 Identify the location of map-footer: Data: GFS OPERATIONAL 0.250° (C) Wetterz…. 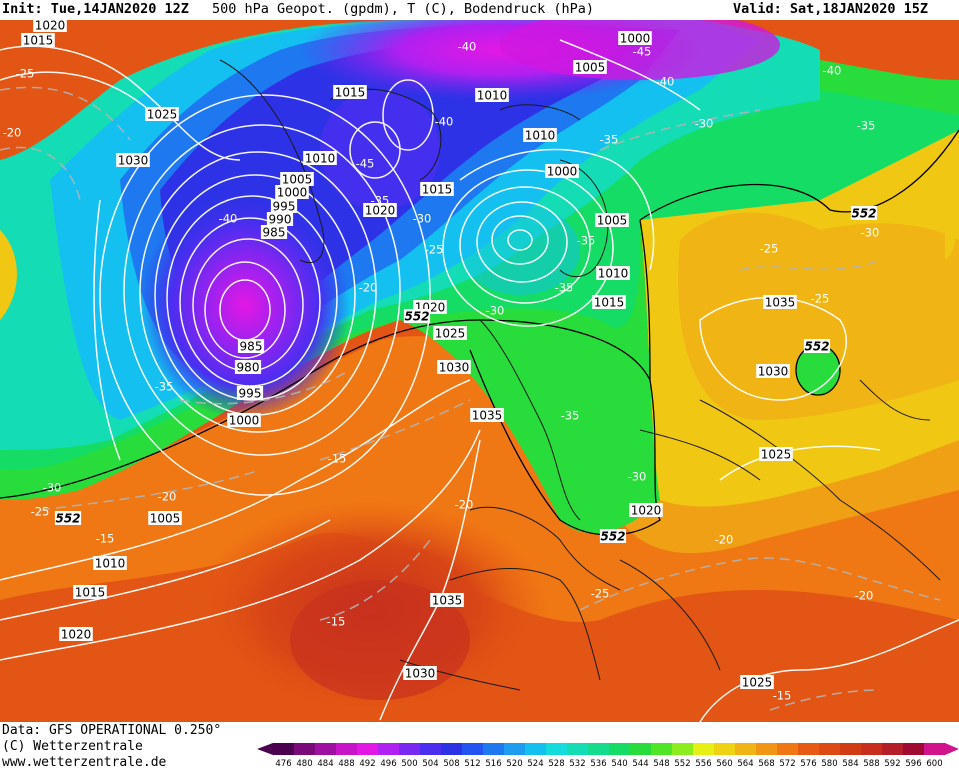
(479, 746).